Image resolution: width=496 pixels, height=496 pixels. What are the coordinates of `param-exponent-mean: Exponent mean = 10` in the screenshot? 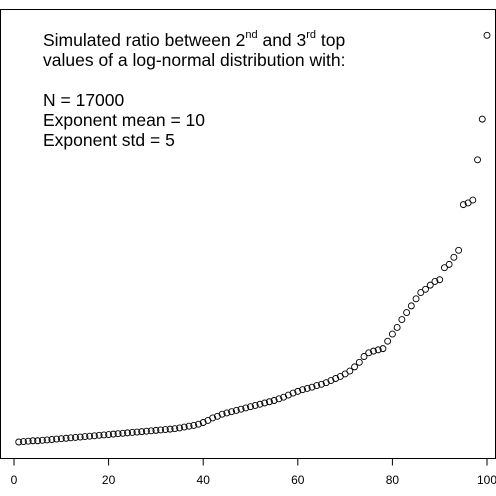 It's located at (124, 120).